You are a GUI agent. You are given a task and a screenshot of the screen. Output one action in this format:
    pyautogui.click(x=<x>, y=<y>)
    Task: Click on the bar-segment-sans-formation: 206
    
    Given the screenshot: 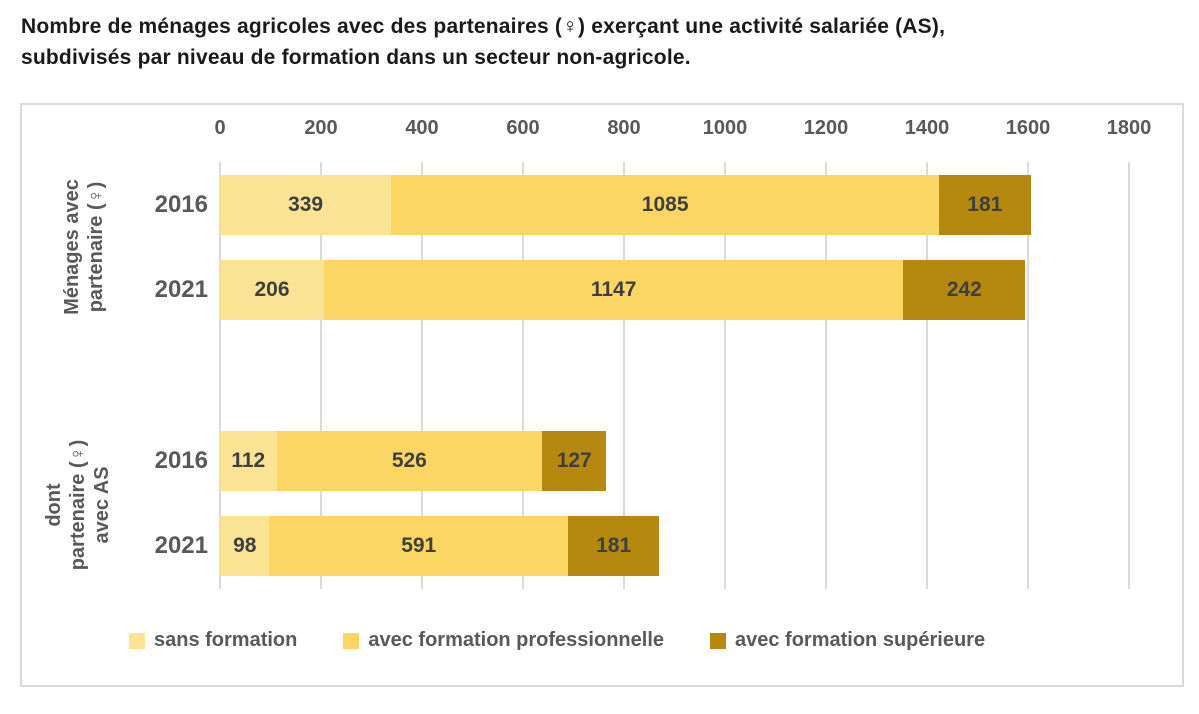 What is the action you would take?
    pyautogui.click(x=272, y=290)
    